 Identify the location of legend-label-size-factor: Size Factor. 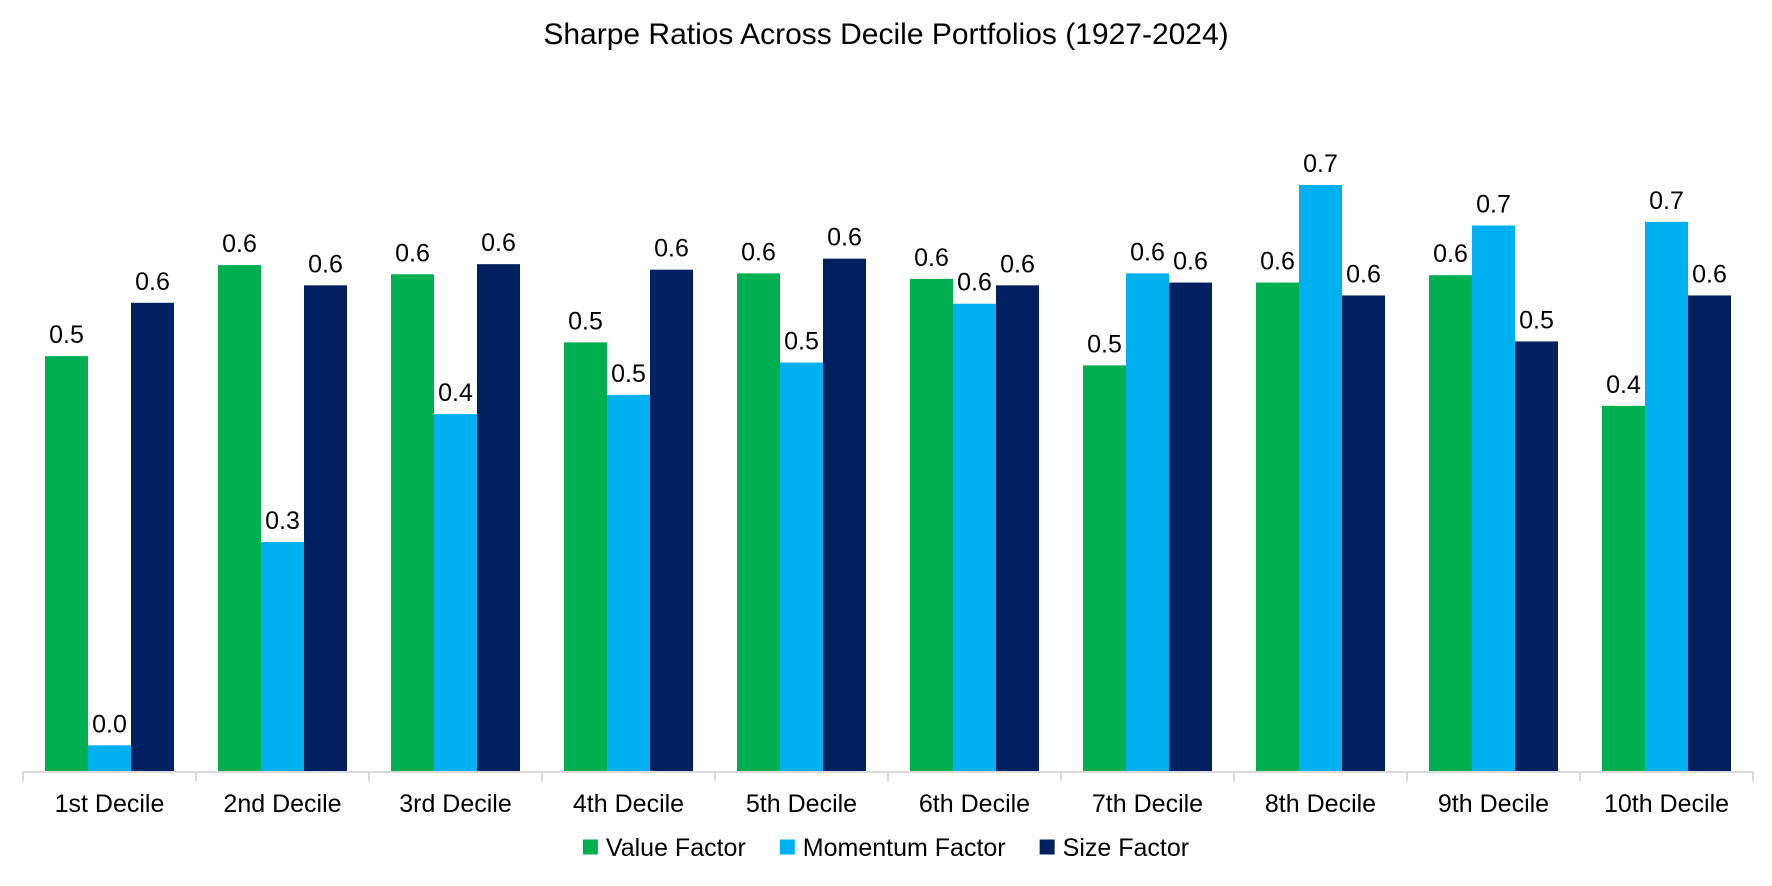
(1126, 848).